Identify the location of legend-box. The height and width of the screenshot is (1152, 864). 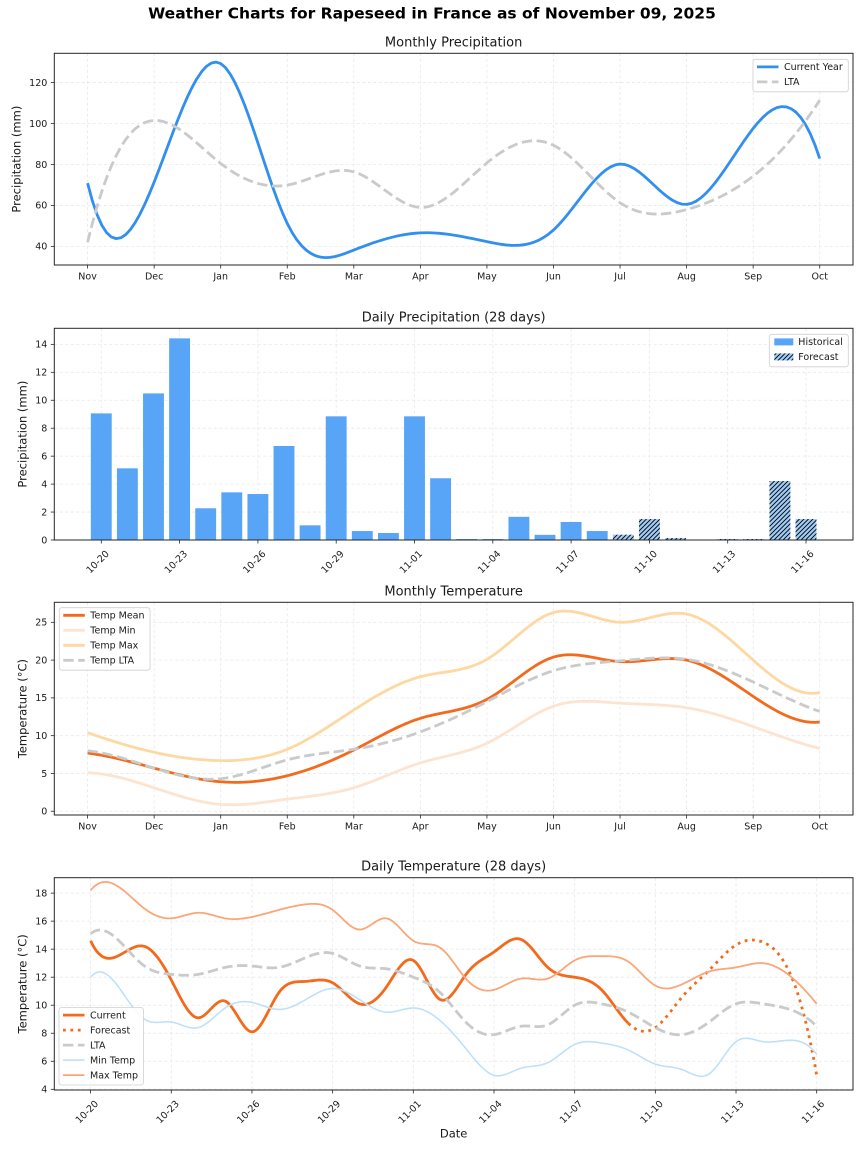
(104, 639).